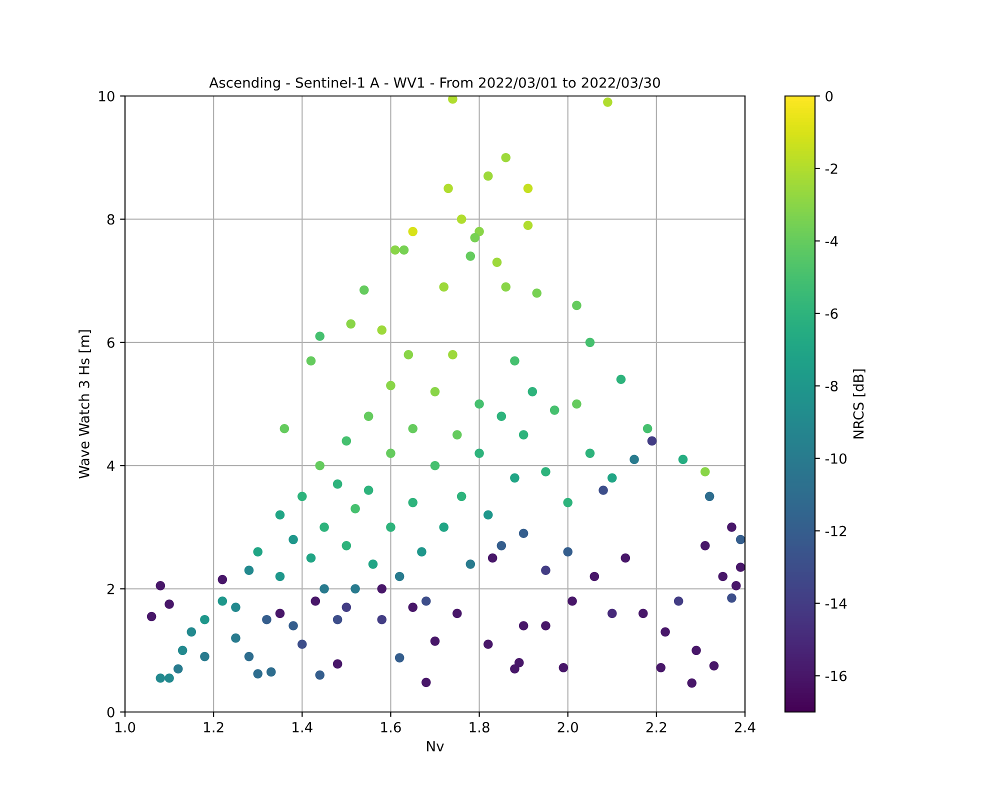  What do you see at coordinates (110, 342) in the screenshot?
I see `y-tick-label: 6` at bounding box center [110, 342].